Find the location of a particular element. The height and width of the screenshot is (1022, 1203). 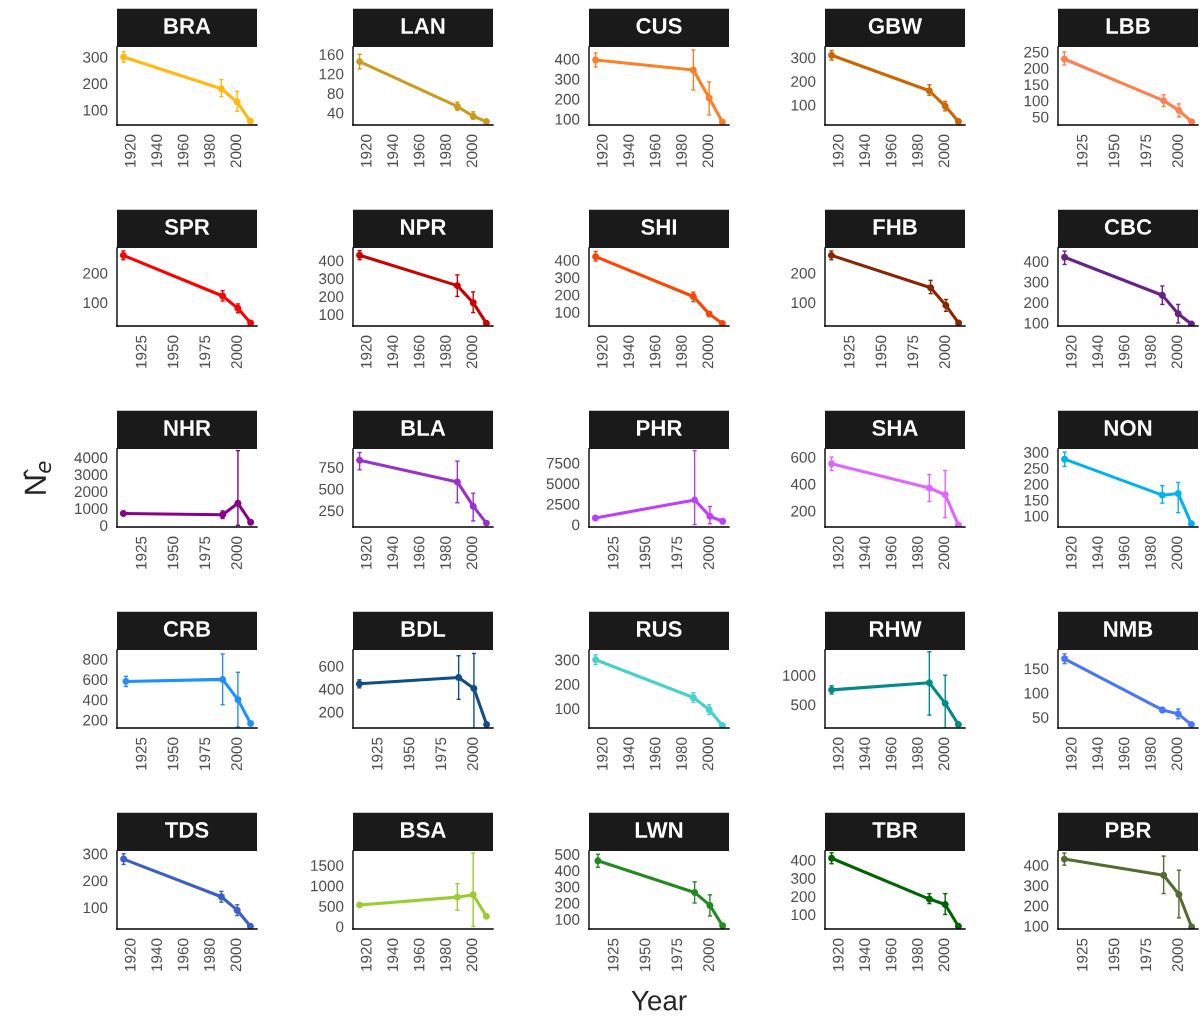

y-tick-label: 3000 is located at coordinates (91, 475).